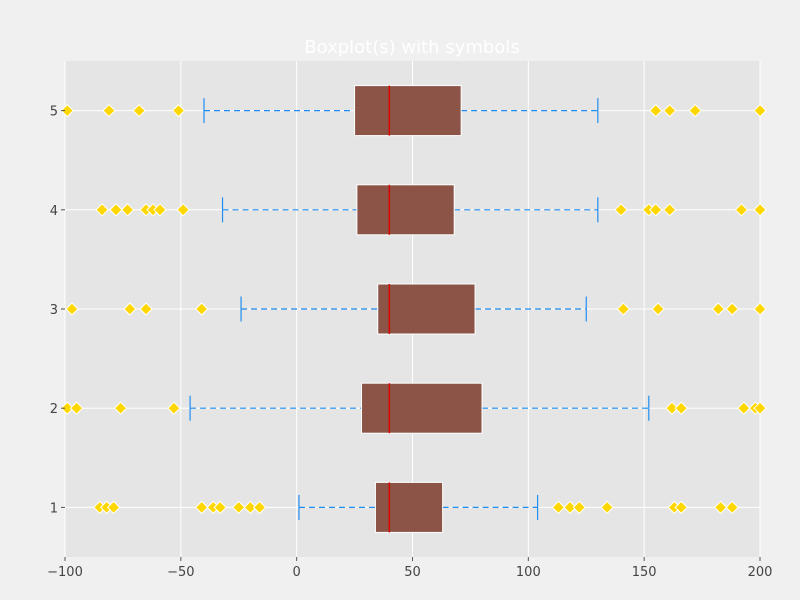 Image resolution: width=800 pixels, height=600 pixels. I want to click on y-tick-label: 5, so click(54, 112).